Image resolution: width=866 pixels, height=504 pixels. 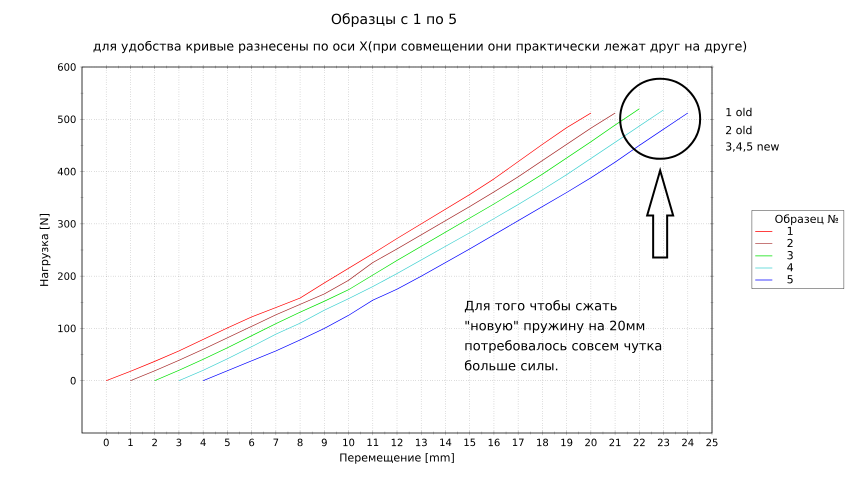 What do you see at coordinates (179, 442) in the screenshot?
I see `x-tick-label: 3` at bounding box center [179, 442].